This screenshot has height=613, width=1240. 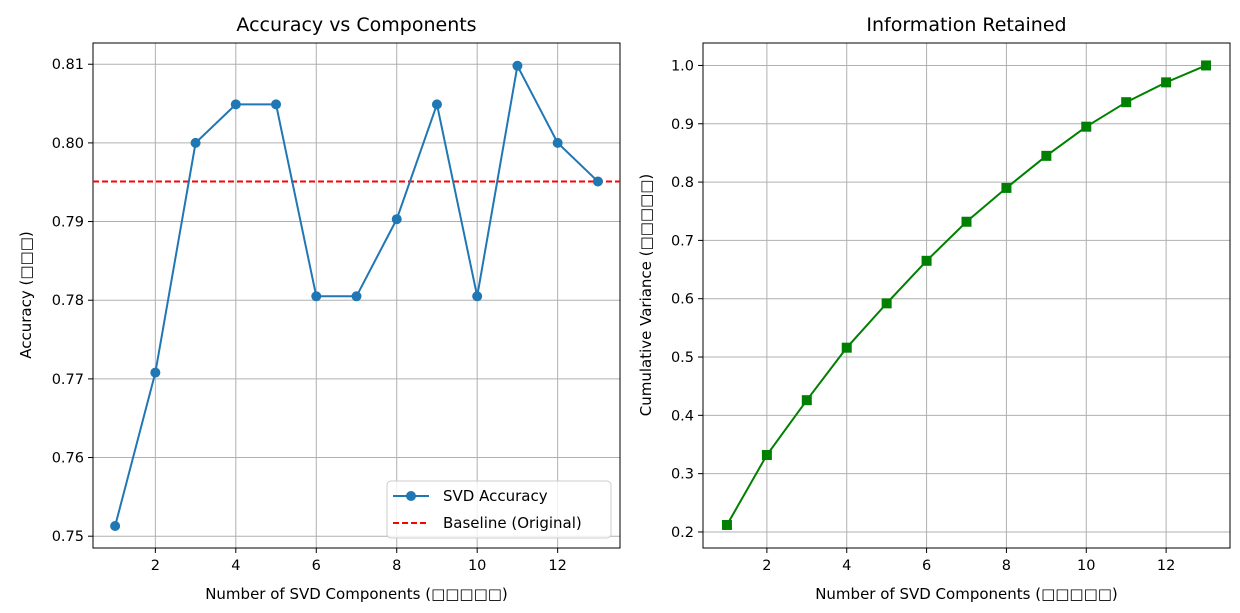 What do you see at coordinates (512, 523) in the screenshot?
I see `legend-label-baseline: Baseline (Original)` at bounding box center [512, 523].